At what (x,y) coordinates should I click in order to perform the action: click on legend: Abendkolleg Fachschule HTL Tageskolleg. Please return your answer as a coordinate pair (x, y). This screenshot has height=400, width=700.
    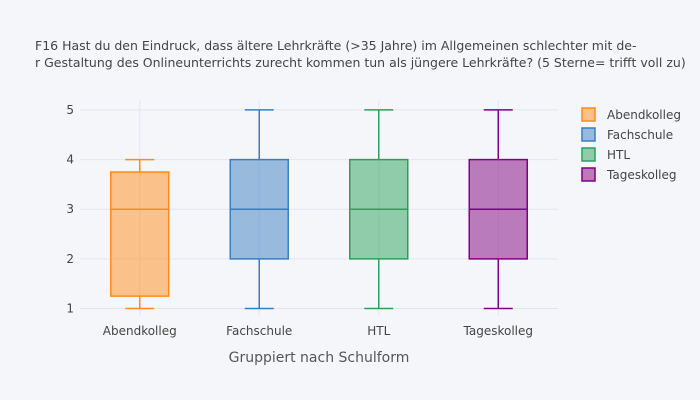
    Looking at the image, I should click on (631, 144).